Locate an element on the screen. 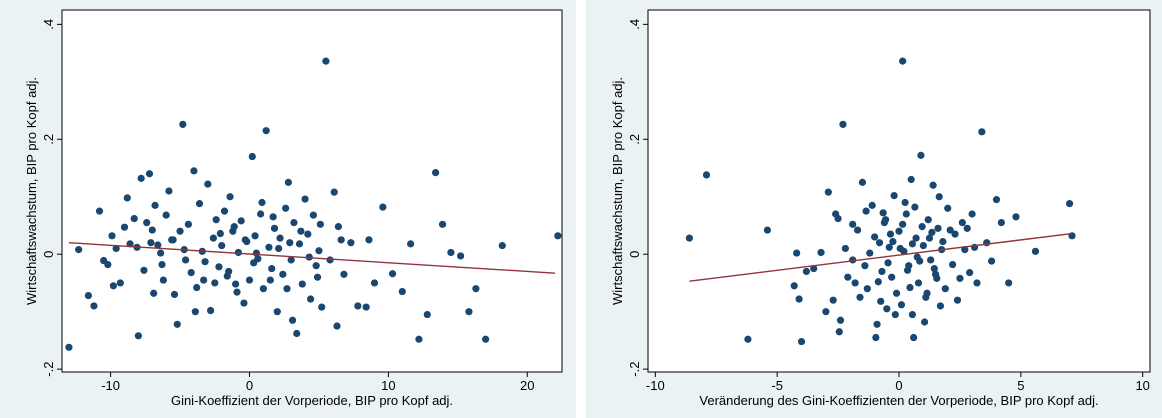 Image resolution: width=1162 pixels, height=418 pixels. fitted-line is located at coordinates (881, 257).